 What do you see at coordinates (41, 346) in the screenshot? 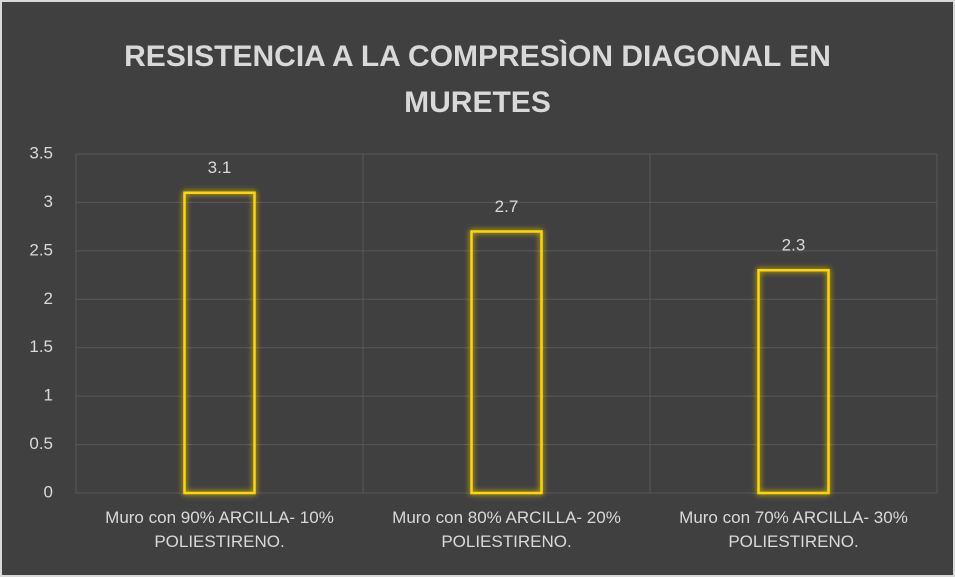
I see `y-tick-label: 1.5` at bounding box center [41, 346].